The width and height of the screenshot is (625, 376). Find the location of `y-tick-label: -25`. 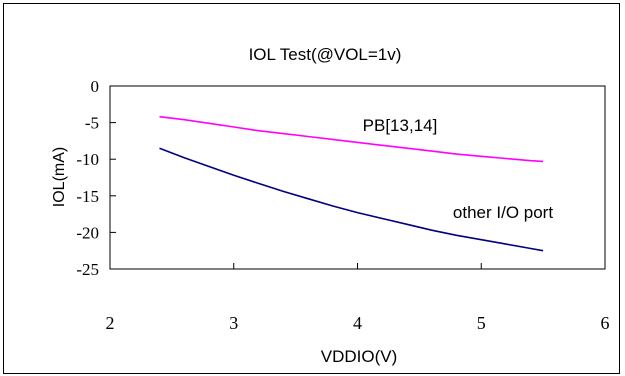

y-tick-label: -25 is located at coordinates (87, 269).